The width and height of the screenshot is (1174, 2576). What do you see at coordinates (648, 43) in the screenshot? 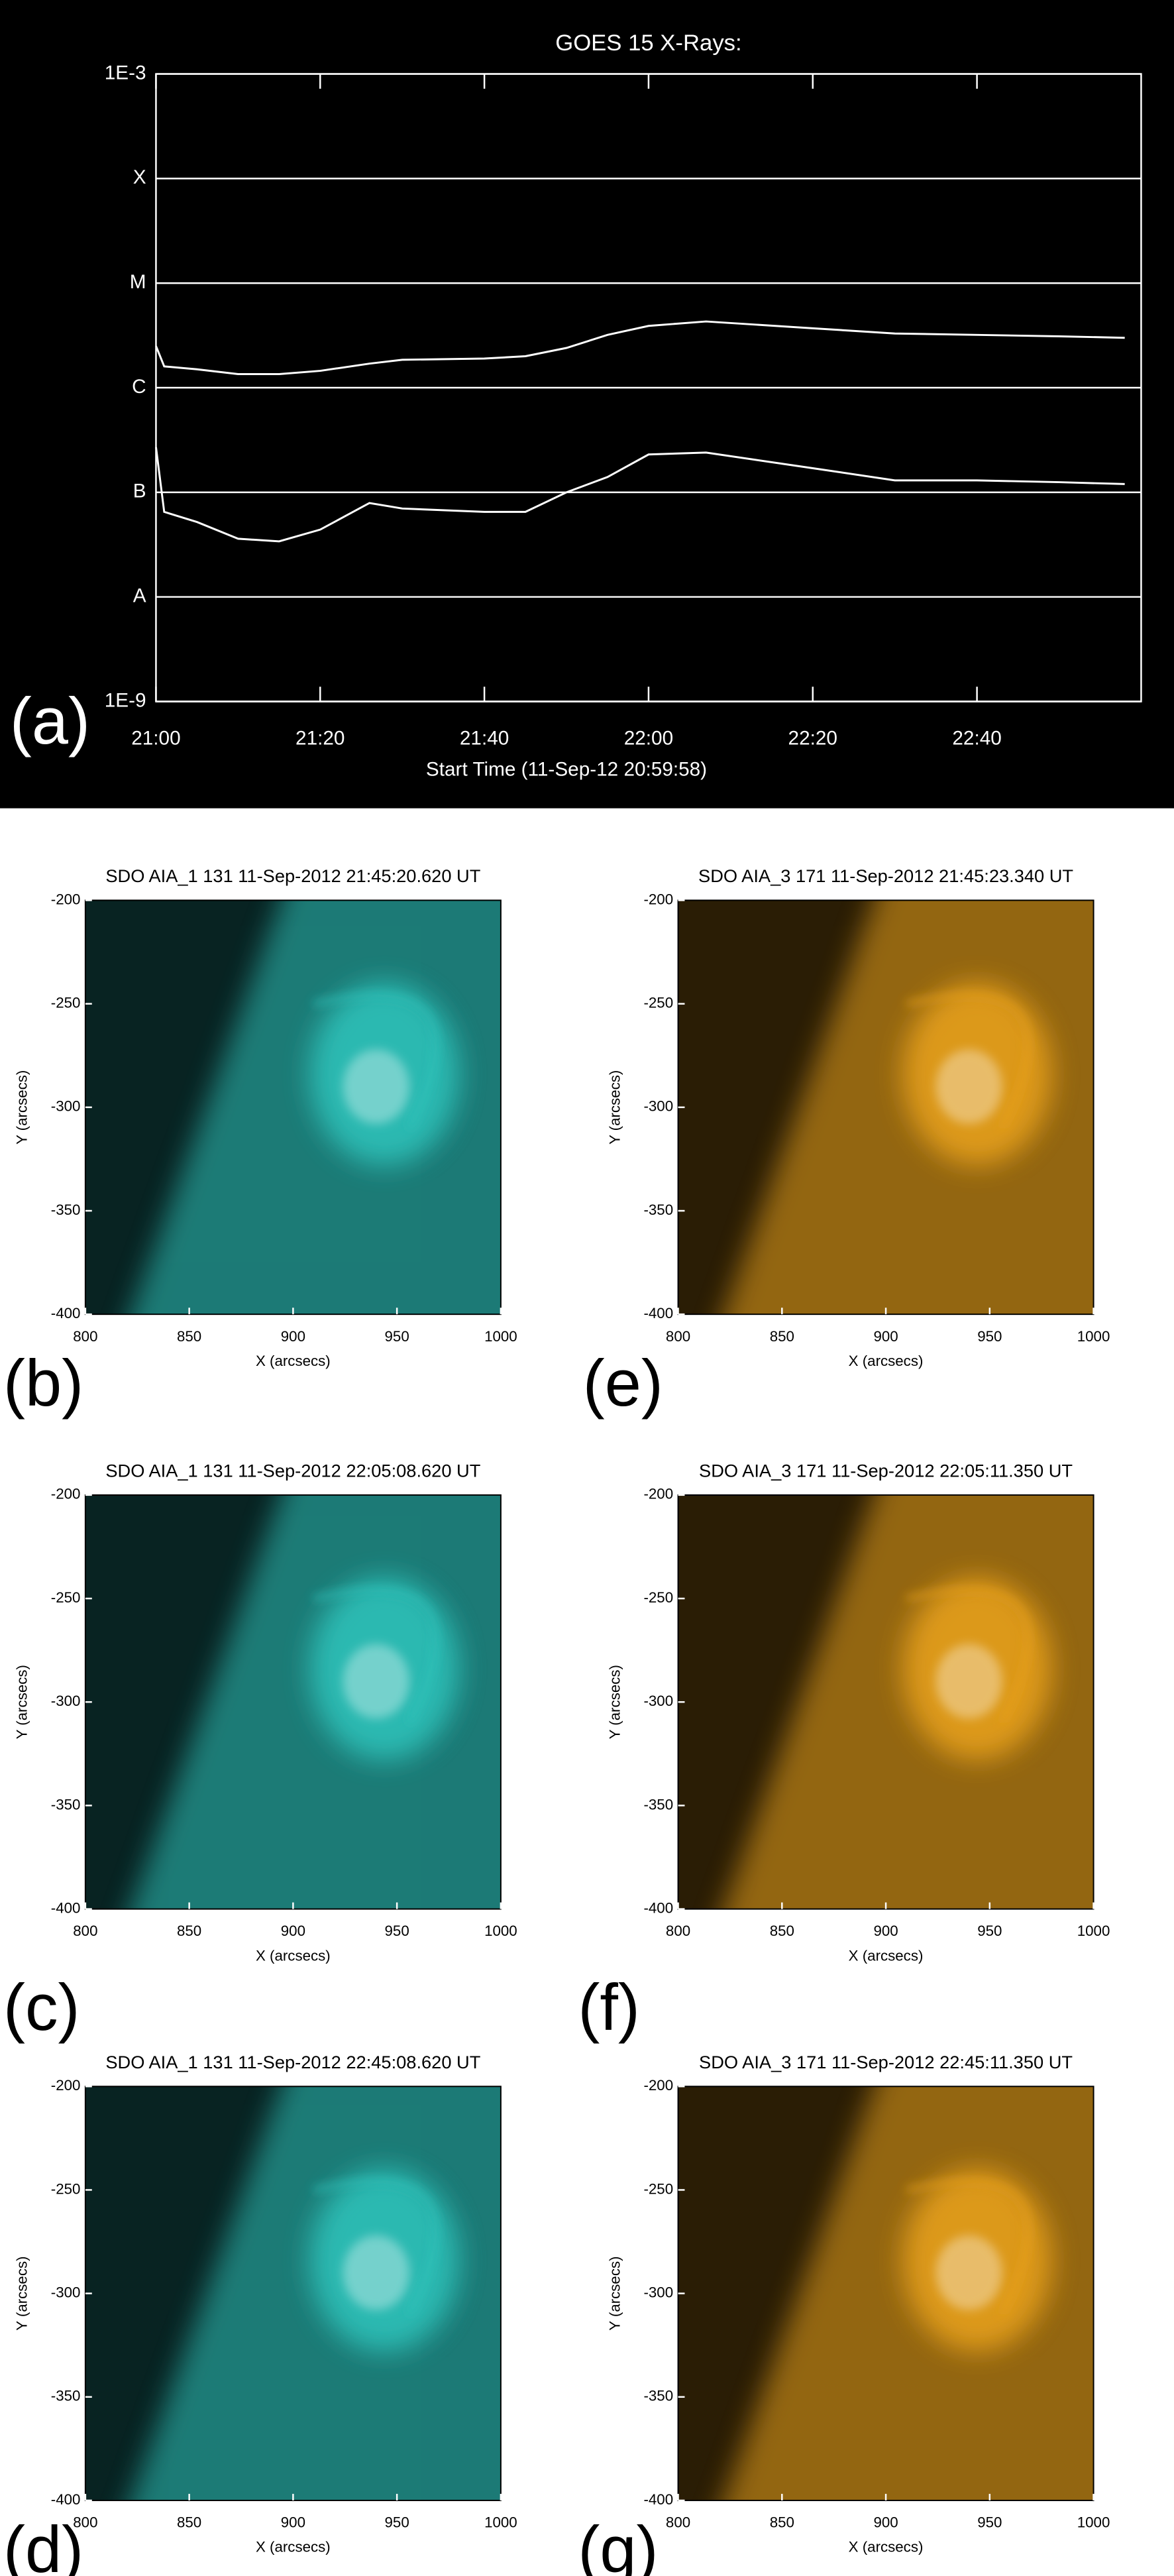
I see `chart-title: GOES 15 X-Rays:` at bounding box center [648, 43].